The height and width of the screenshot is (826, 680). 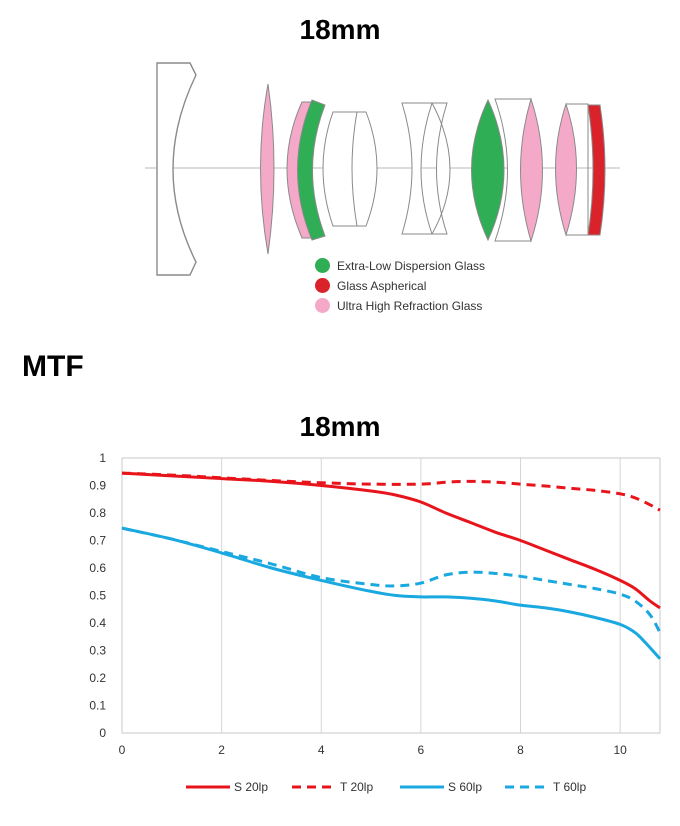 I want to click on y-tick-label: 0.9, so click(x=97, y=486).